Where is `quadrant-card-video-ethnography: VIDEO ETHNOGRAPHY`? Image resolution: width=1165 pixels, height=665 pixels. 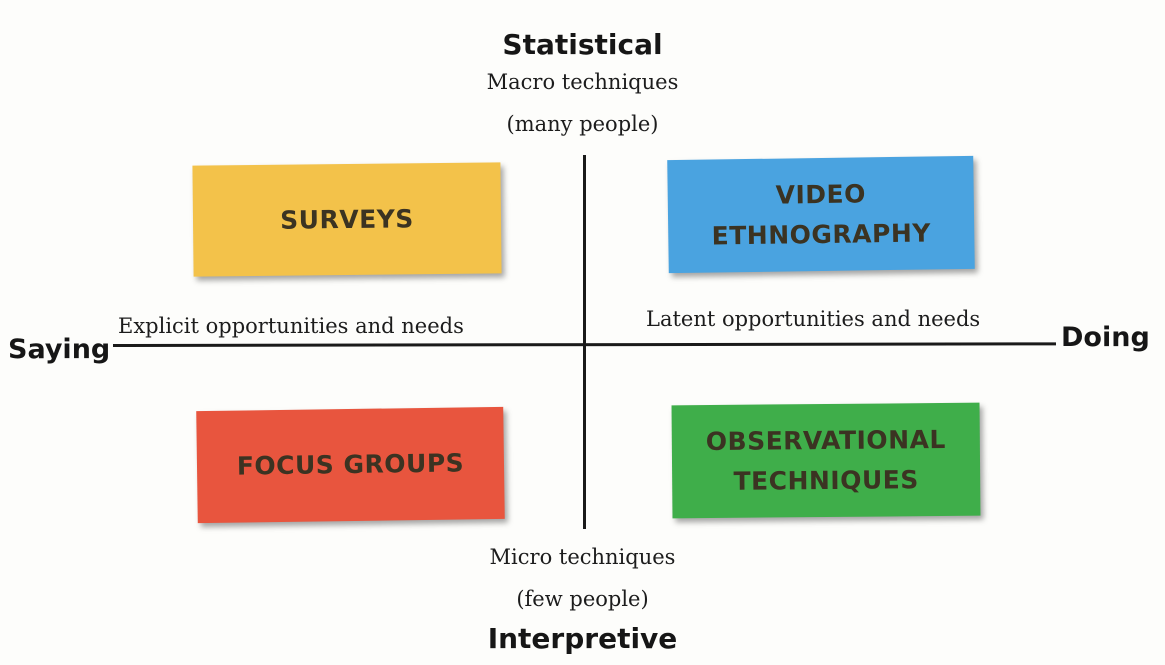 quadrant-card-video-ethnography: VIDEO ETHNOGRAPHY is located at coordinates (821, 214).